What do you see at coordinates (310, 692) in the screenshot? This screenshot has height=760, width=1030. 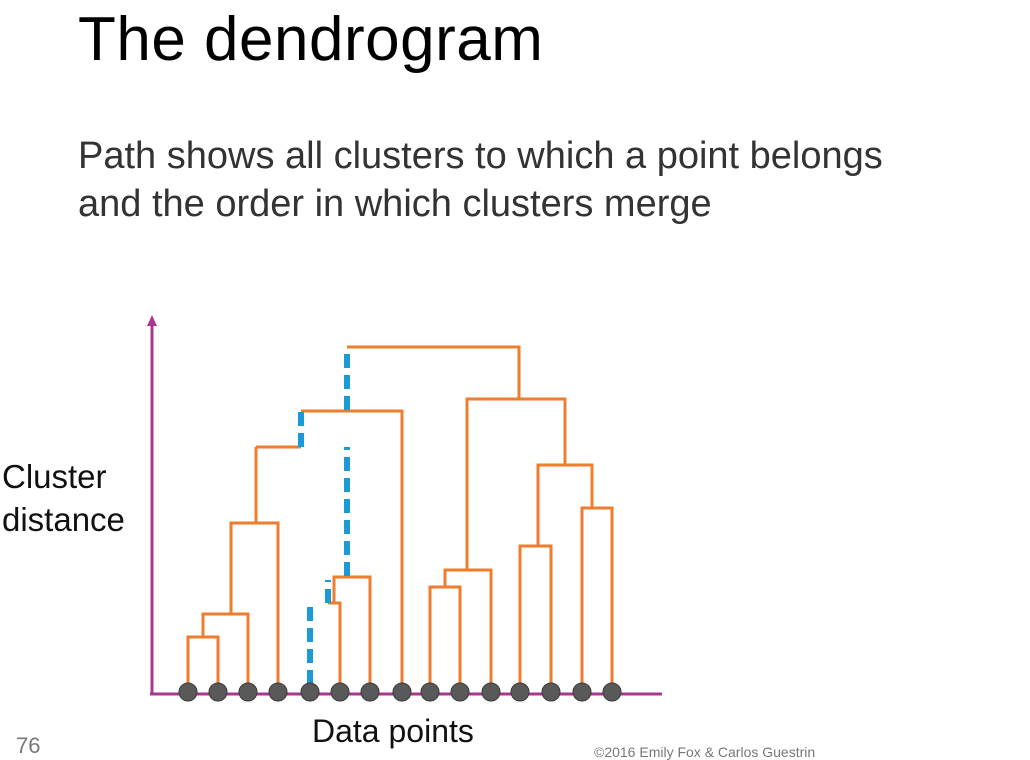 I see `highlighted-data-point` at bounding box center [310, 692].